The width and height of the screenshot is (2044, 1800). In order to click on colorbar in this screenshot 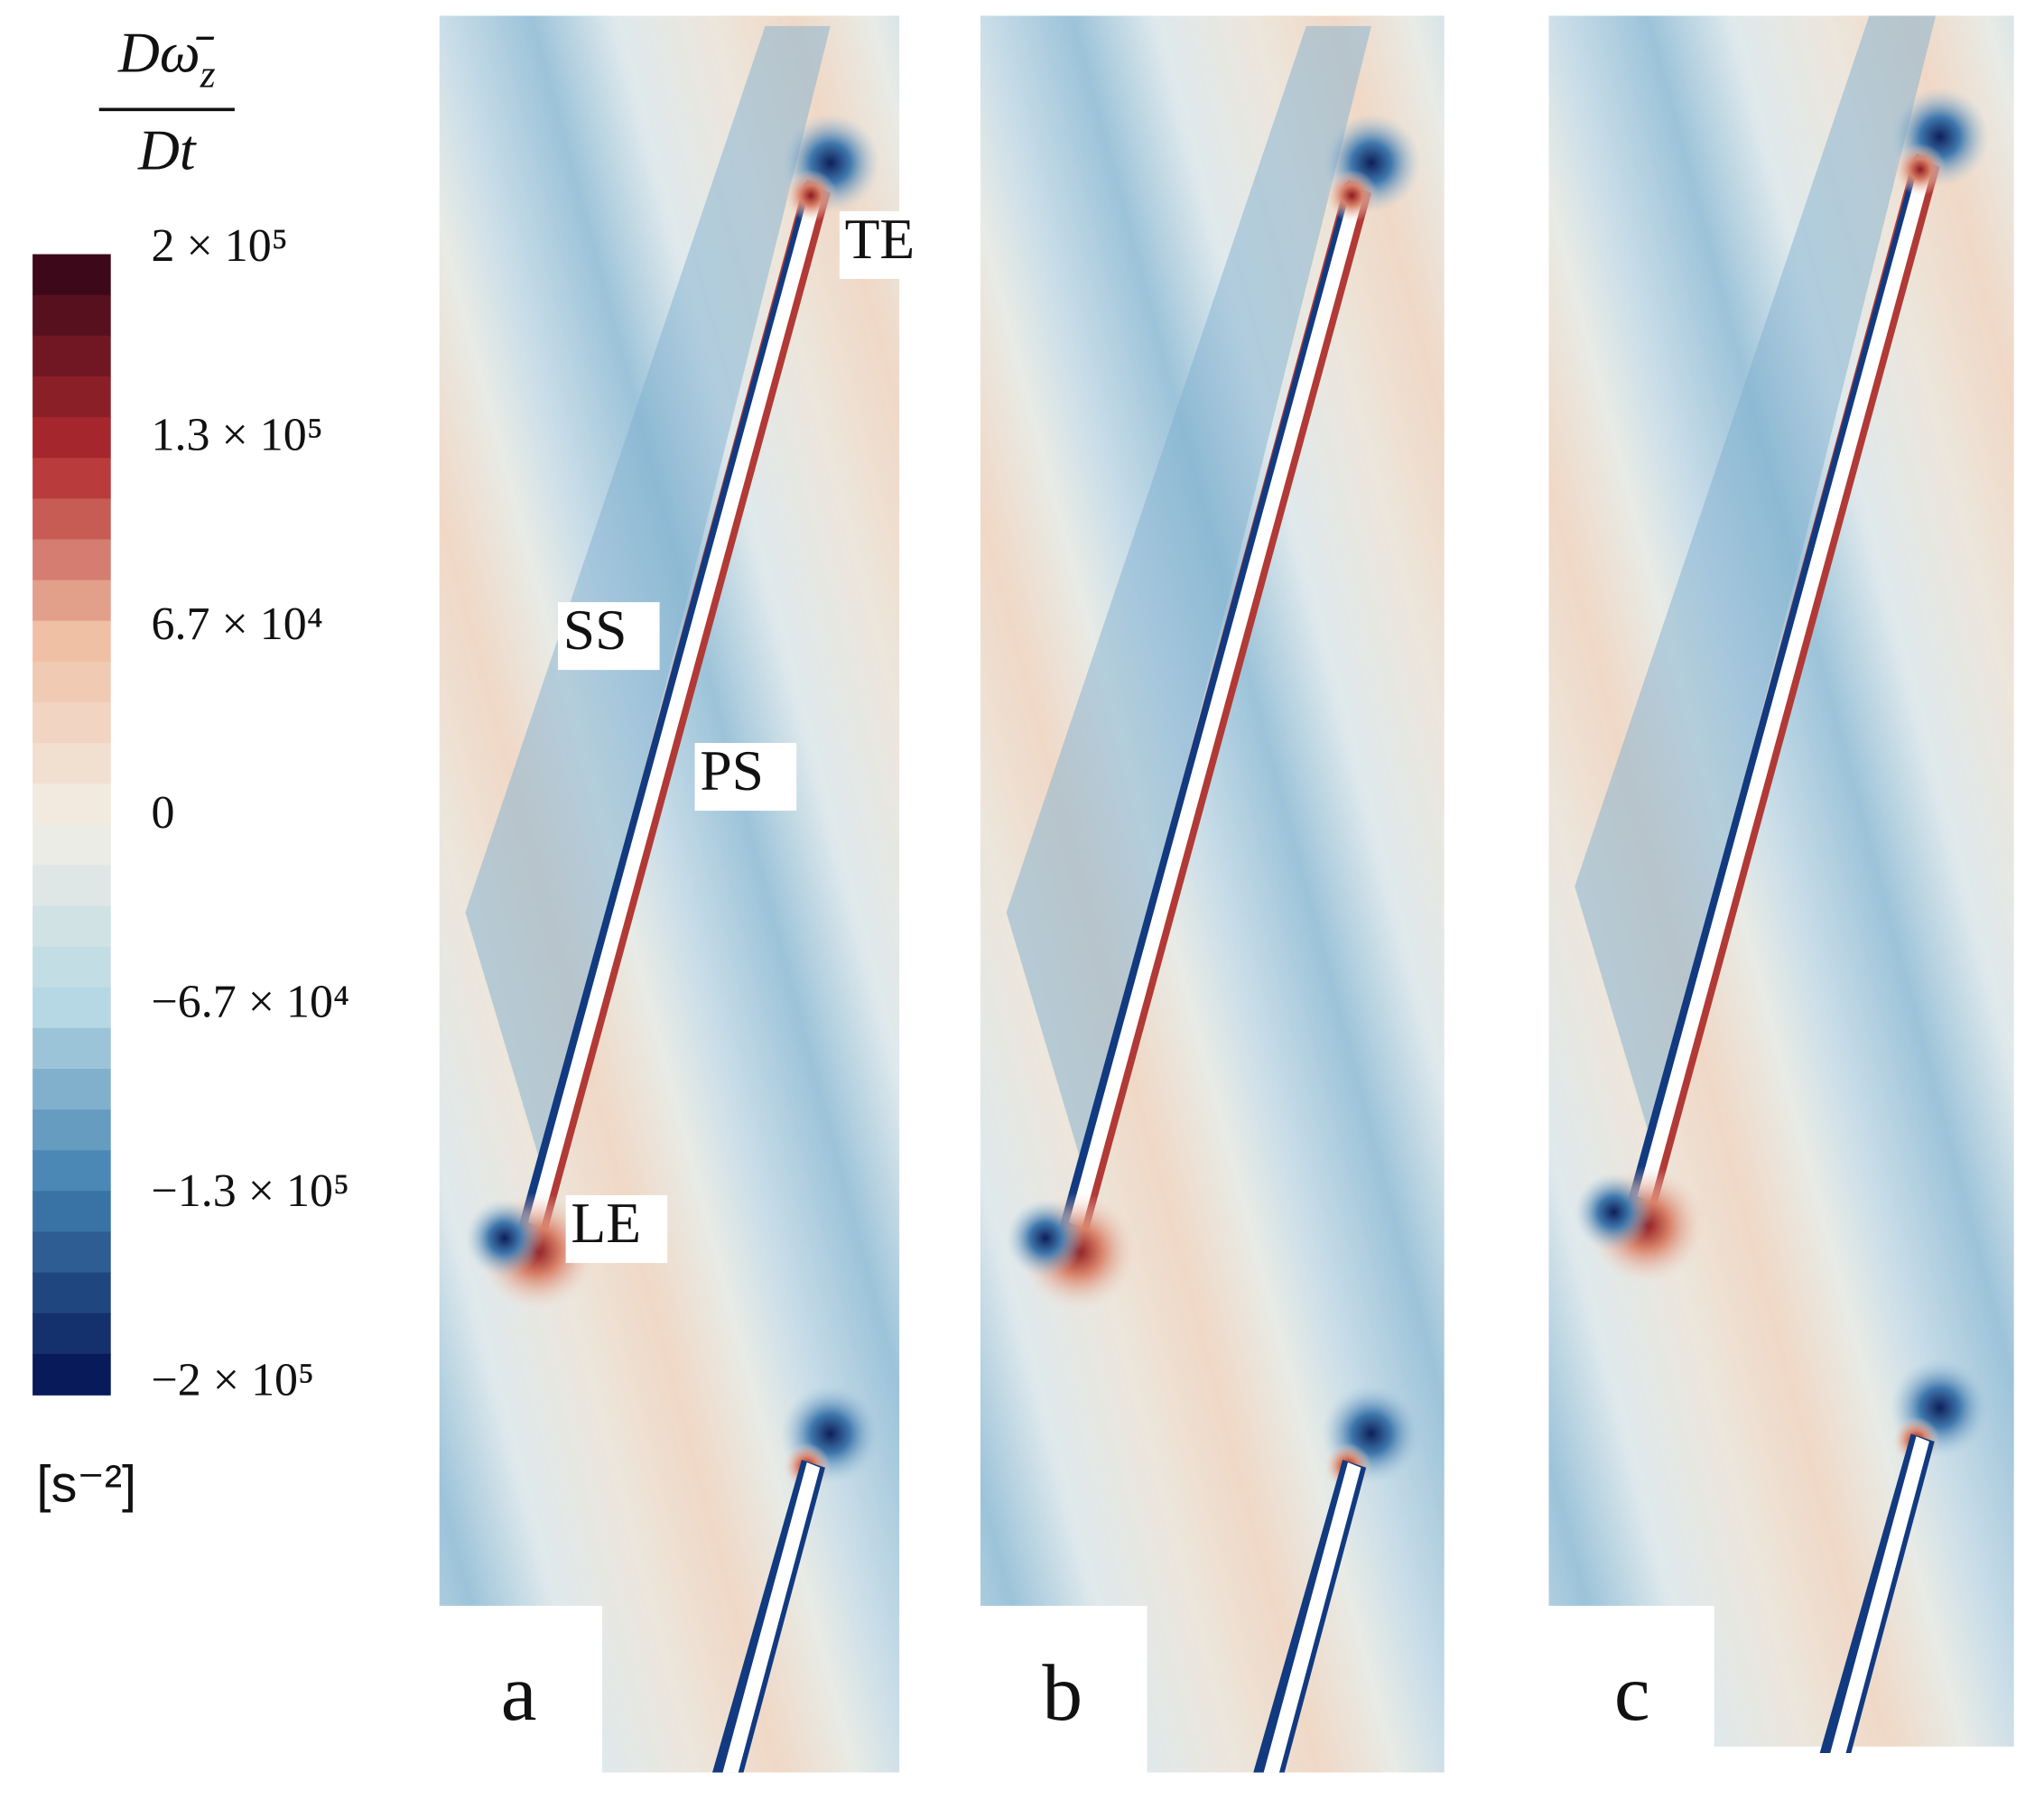, I will do `click(72, 825)`.